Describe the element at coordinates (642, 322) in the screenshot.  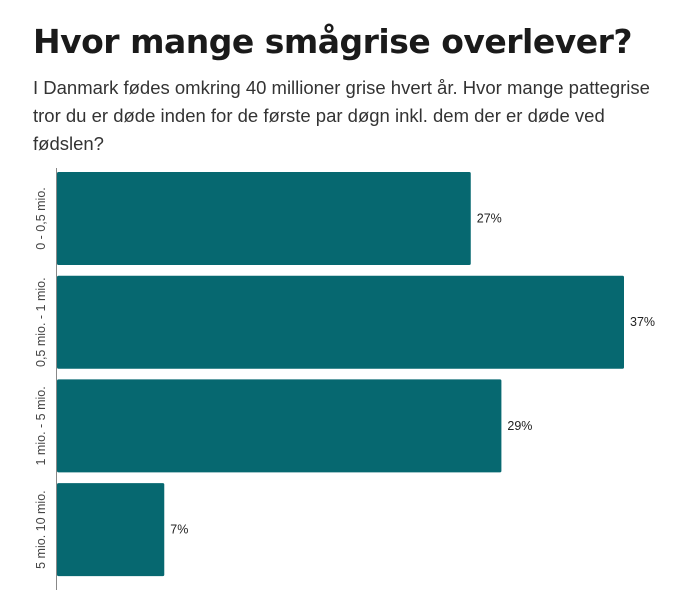
I see `value-label: 37%` at that location.